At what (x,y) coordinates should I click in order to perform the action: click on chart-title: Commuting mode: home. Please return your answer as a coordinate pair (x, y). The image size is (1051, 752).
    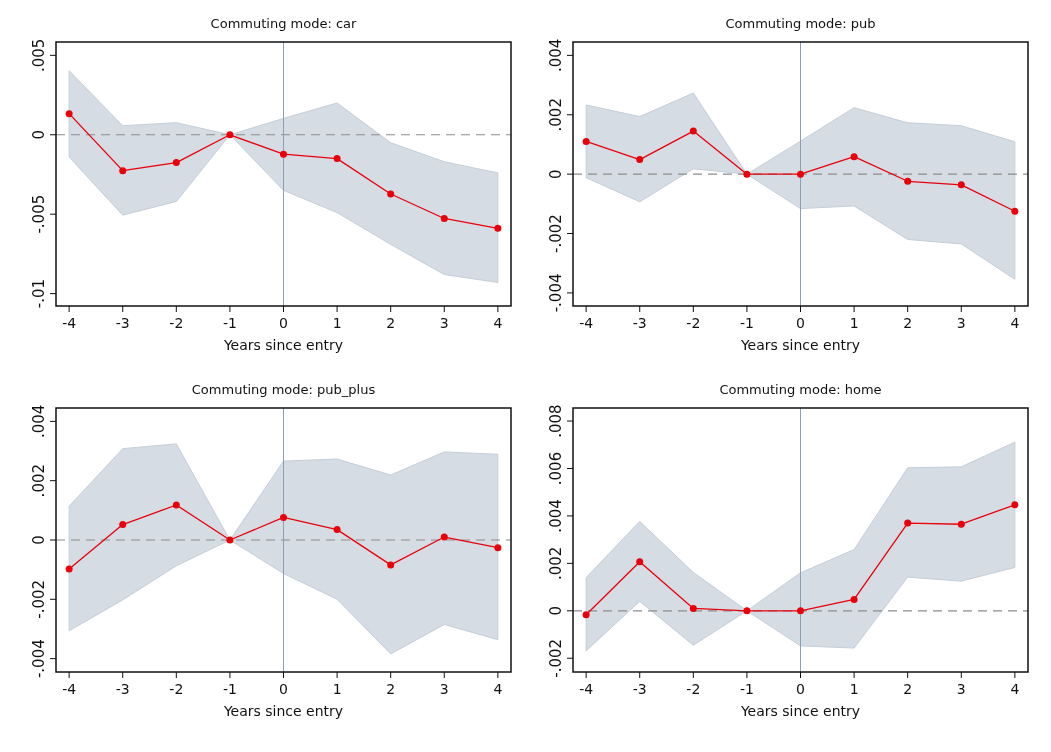
    Looking at the image, I should click on (800, 389).